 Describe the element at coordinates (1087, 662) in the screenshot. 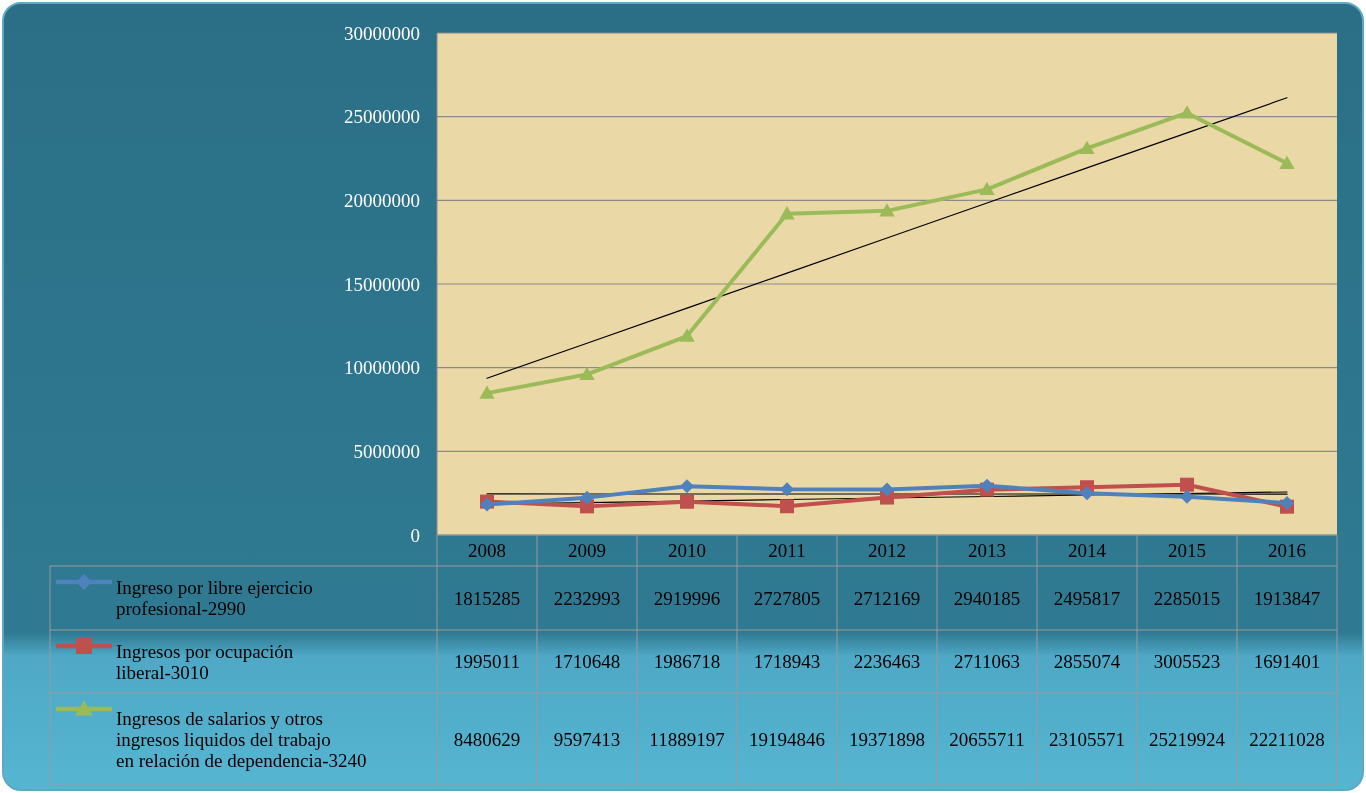

I see `data-label: 2855074` at that location.